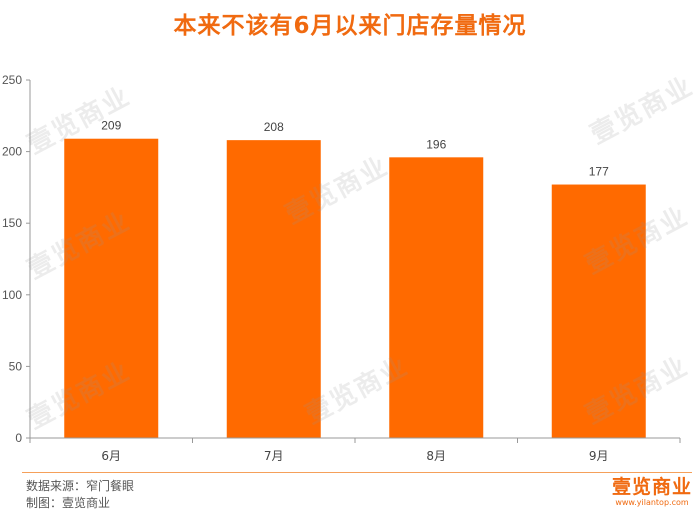 This screenshot has width=700, height=514. I want to click on x-category-label: 9月, so click(599, 456).